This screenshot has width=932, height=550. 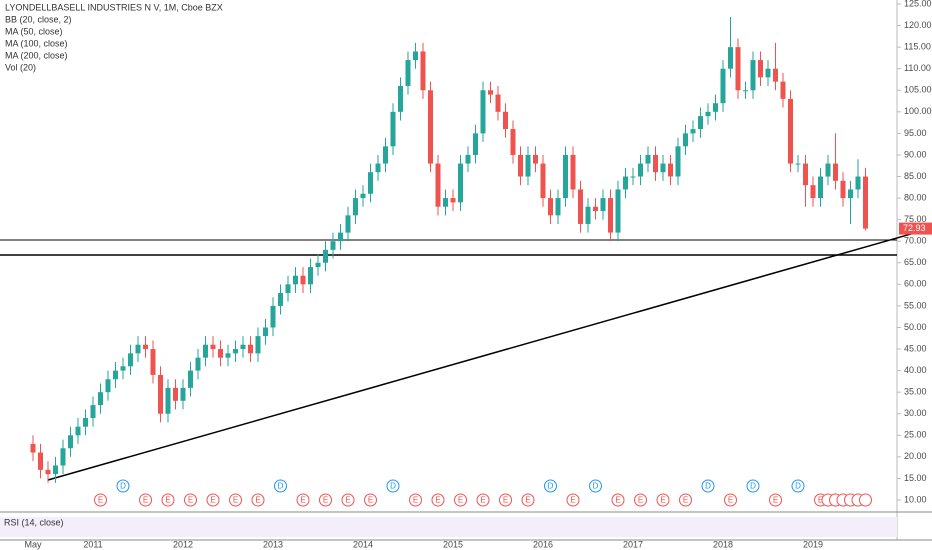 I want to click on y-tick-label: 40.00, so click(x=915, y=370).